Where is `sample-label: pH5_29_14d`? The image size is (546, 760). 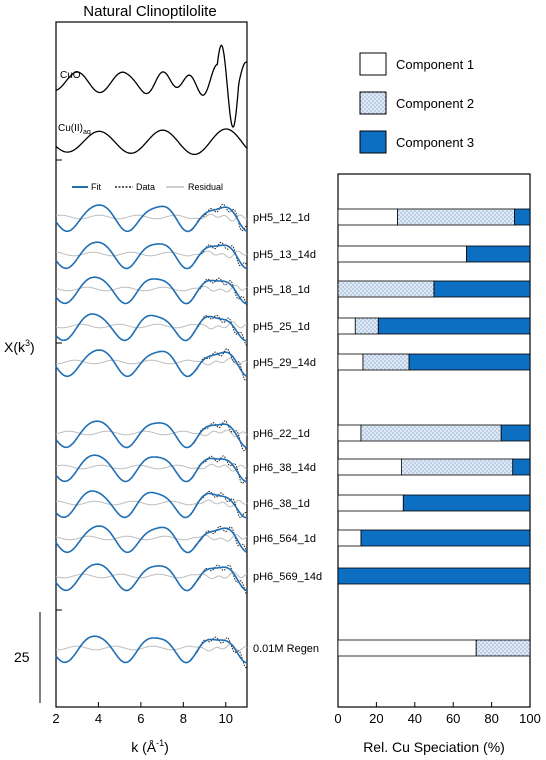
sample-label: pH5_29_14d is located at coordinates (284, 363).